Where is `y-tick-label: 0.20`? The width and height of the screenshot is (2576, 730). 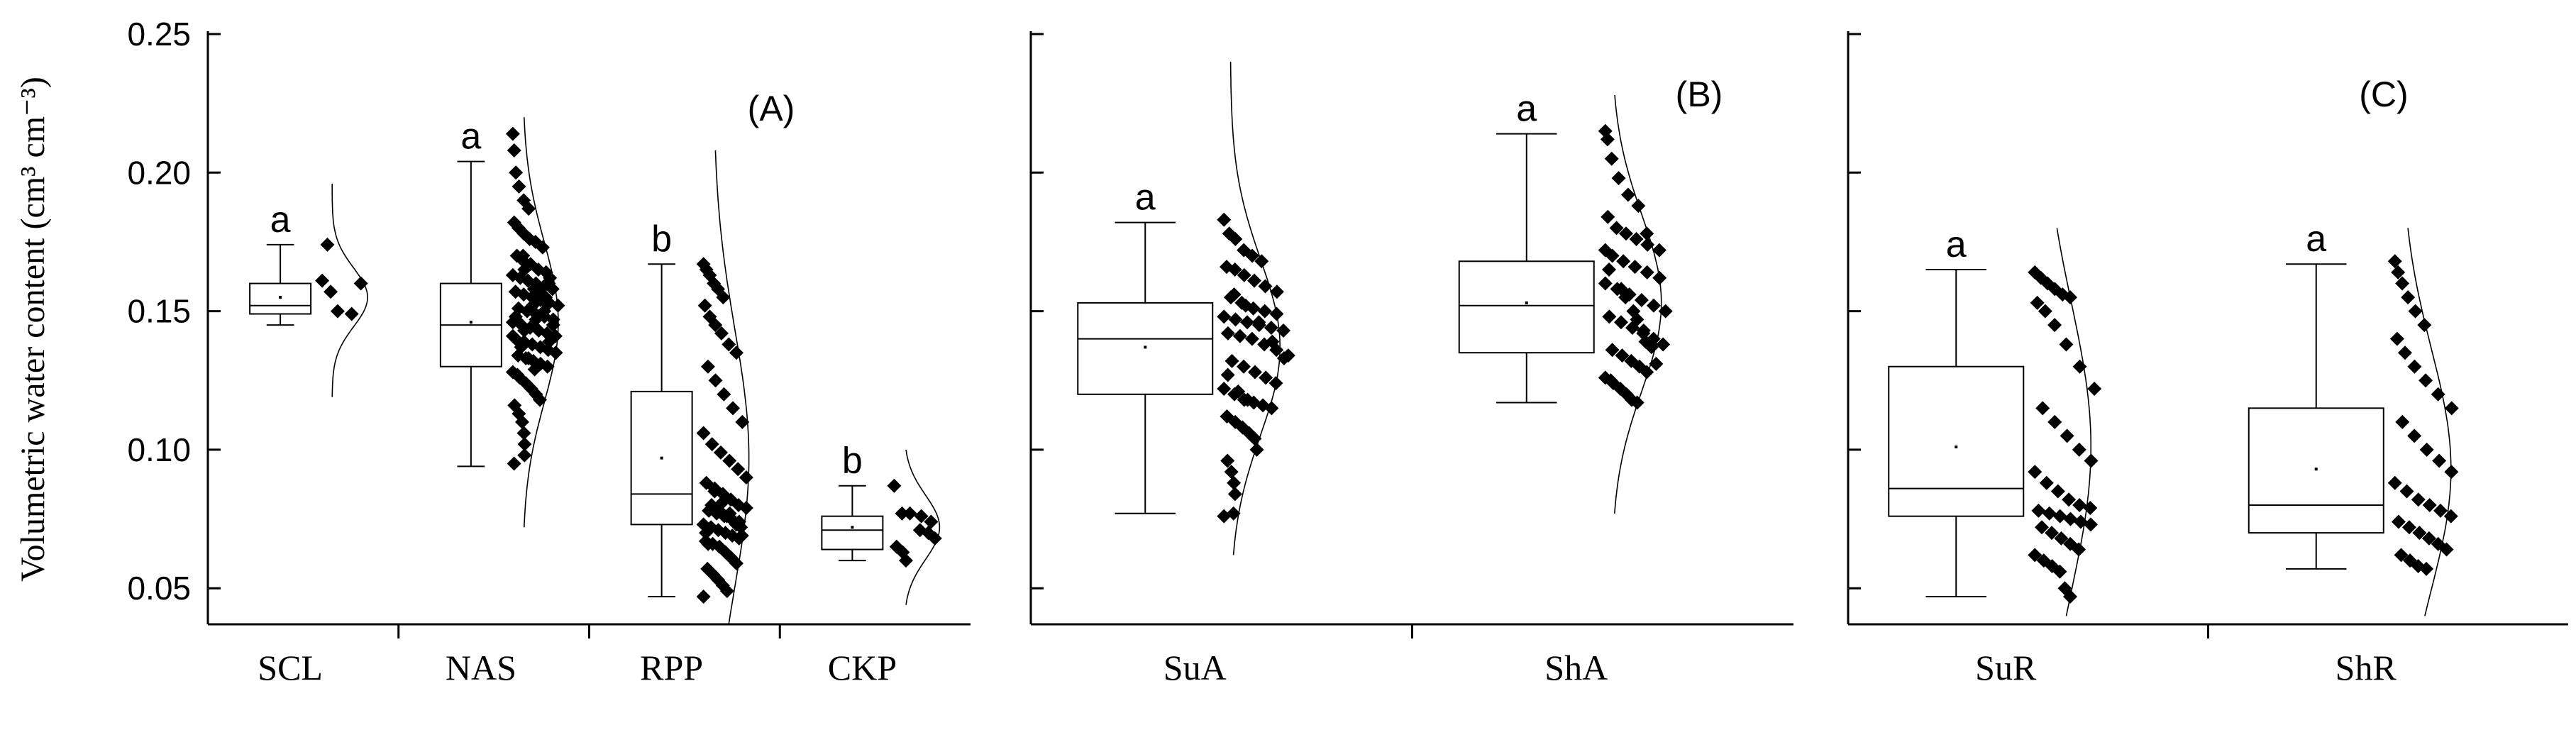 y-tick-label: 0.20 is located at coordinates (159, 172).